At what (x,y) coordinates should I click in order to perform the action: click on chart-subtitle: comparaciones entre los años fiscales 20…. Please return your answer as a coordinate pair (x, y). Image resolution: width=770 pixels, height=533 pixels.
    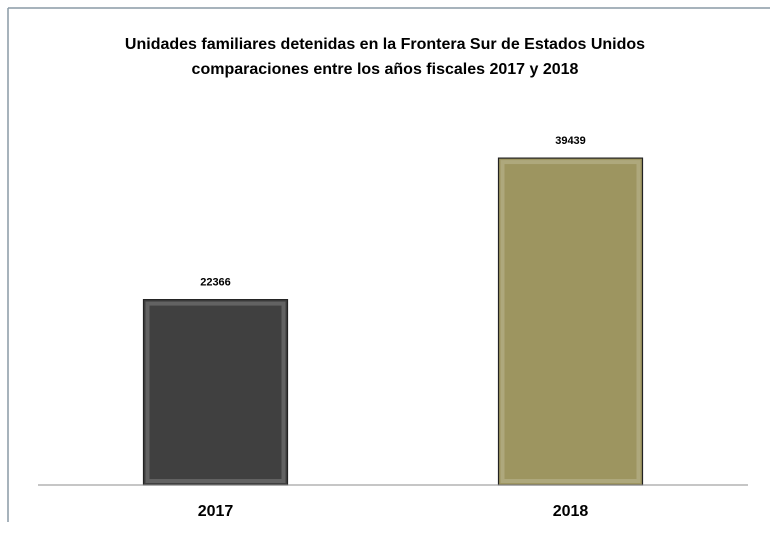
    Looking at the image, I should click on (385, 69).